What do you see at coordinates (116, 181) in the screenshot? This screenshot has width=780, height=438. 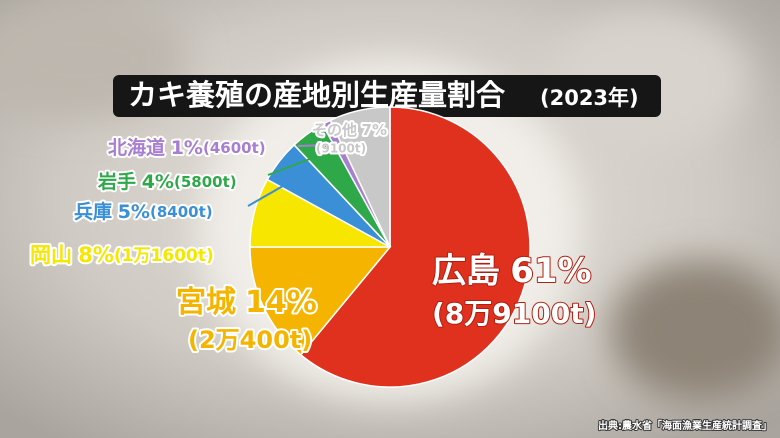 I see `category-label: 岩手` at bounding box center [116, 181].